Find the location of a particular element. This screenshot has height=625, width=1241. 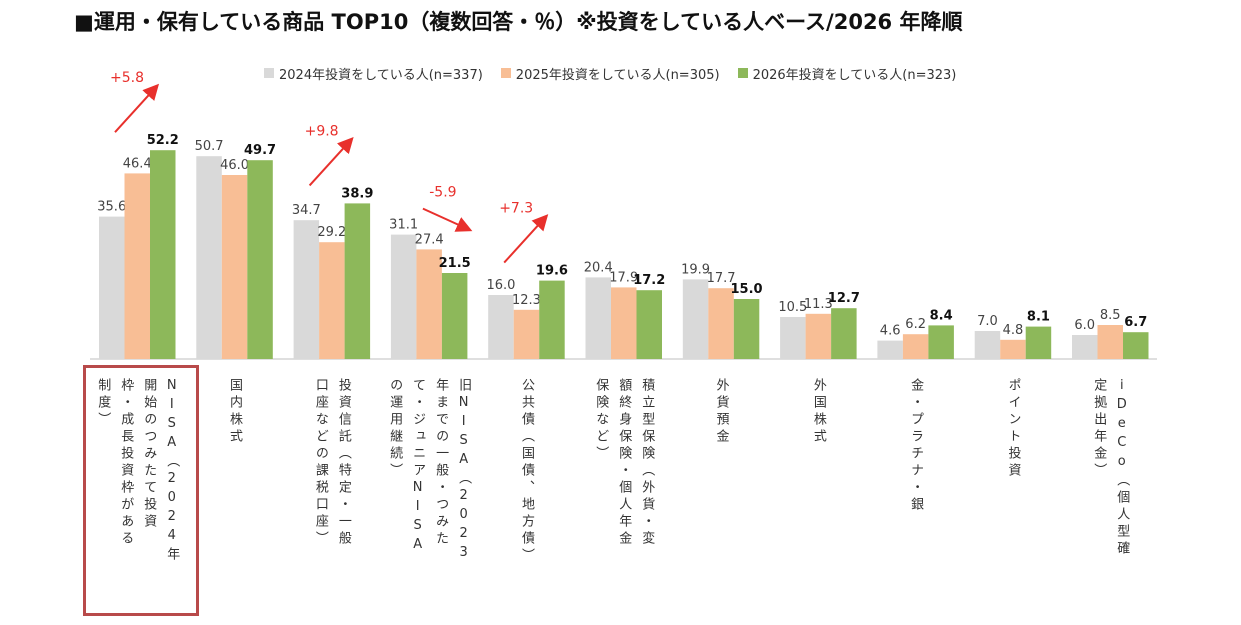

data-label-6-1: 17.7 is located at coordinates (721, 278).